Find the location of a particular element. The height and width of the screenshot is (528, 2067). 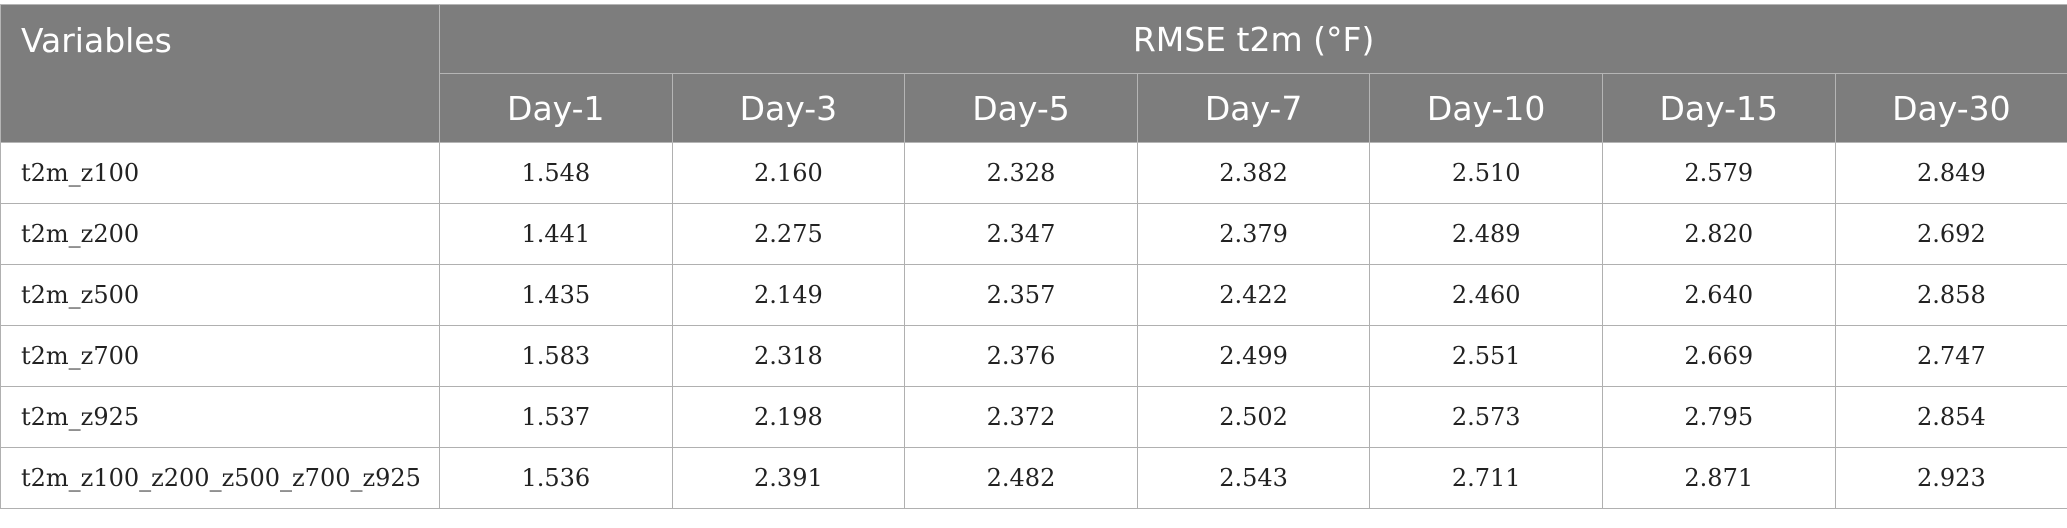

variables-header: Variables is located at coordinates (220, 73).